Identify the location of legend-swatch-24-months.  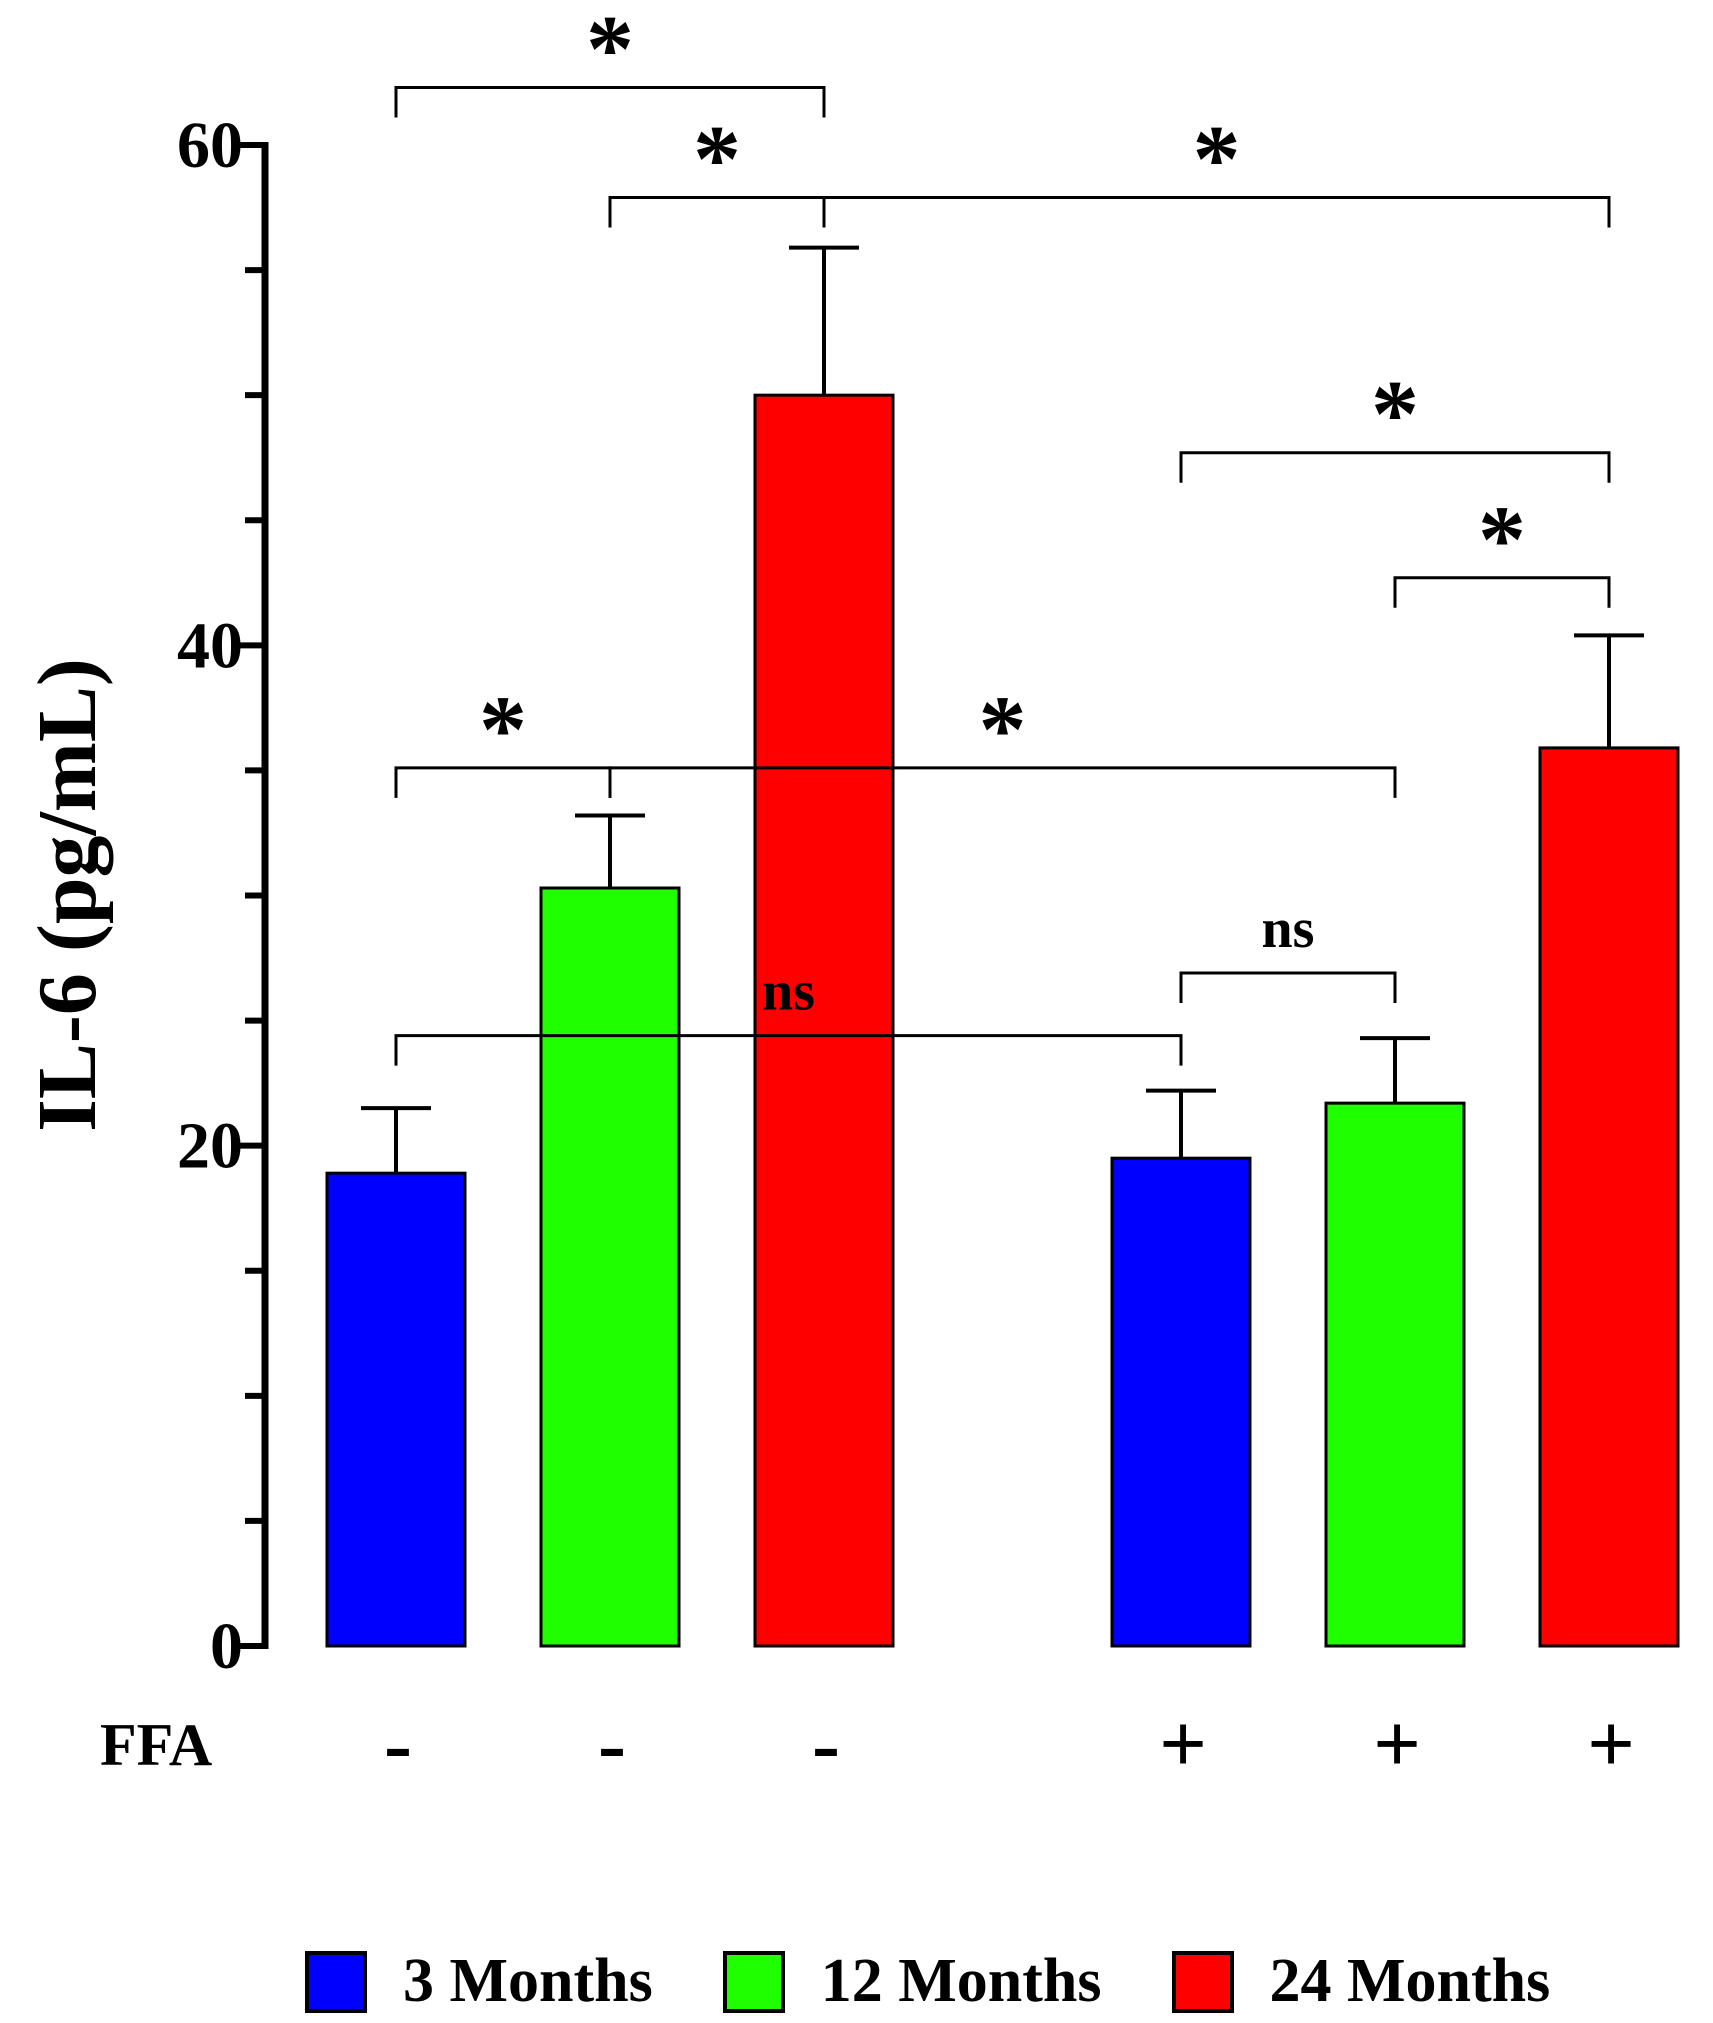
(1202, 1981).